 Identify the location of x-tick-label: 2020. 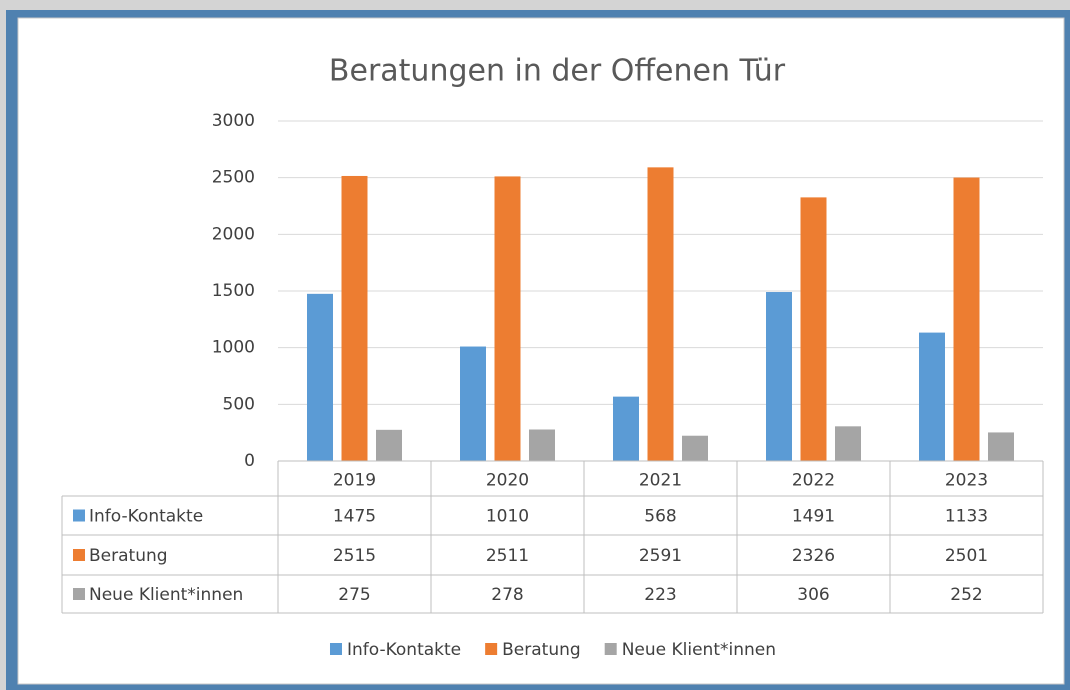
(507, 481).